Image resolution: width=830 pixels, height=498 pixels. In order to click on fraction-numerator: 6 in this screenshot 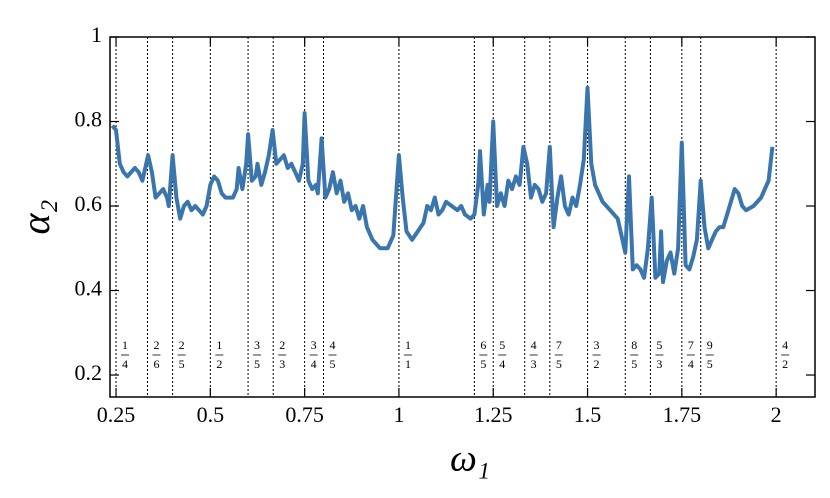, I will do `click(483, 345)`.